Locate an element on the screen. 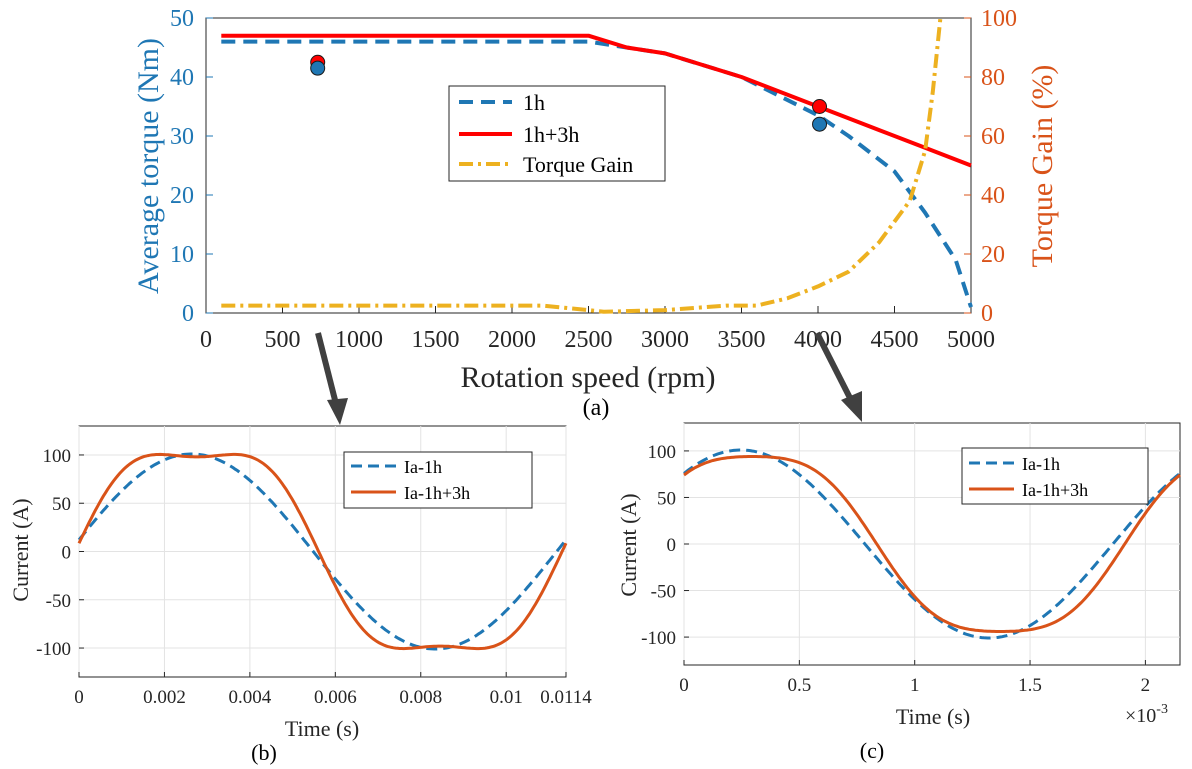  x-tick-label: 0.004 is located at coordinates (250, 697).